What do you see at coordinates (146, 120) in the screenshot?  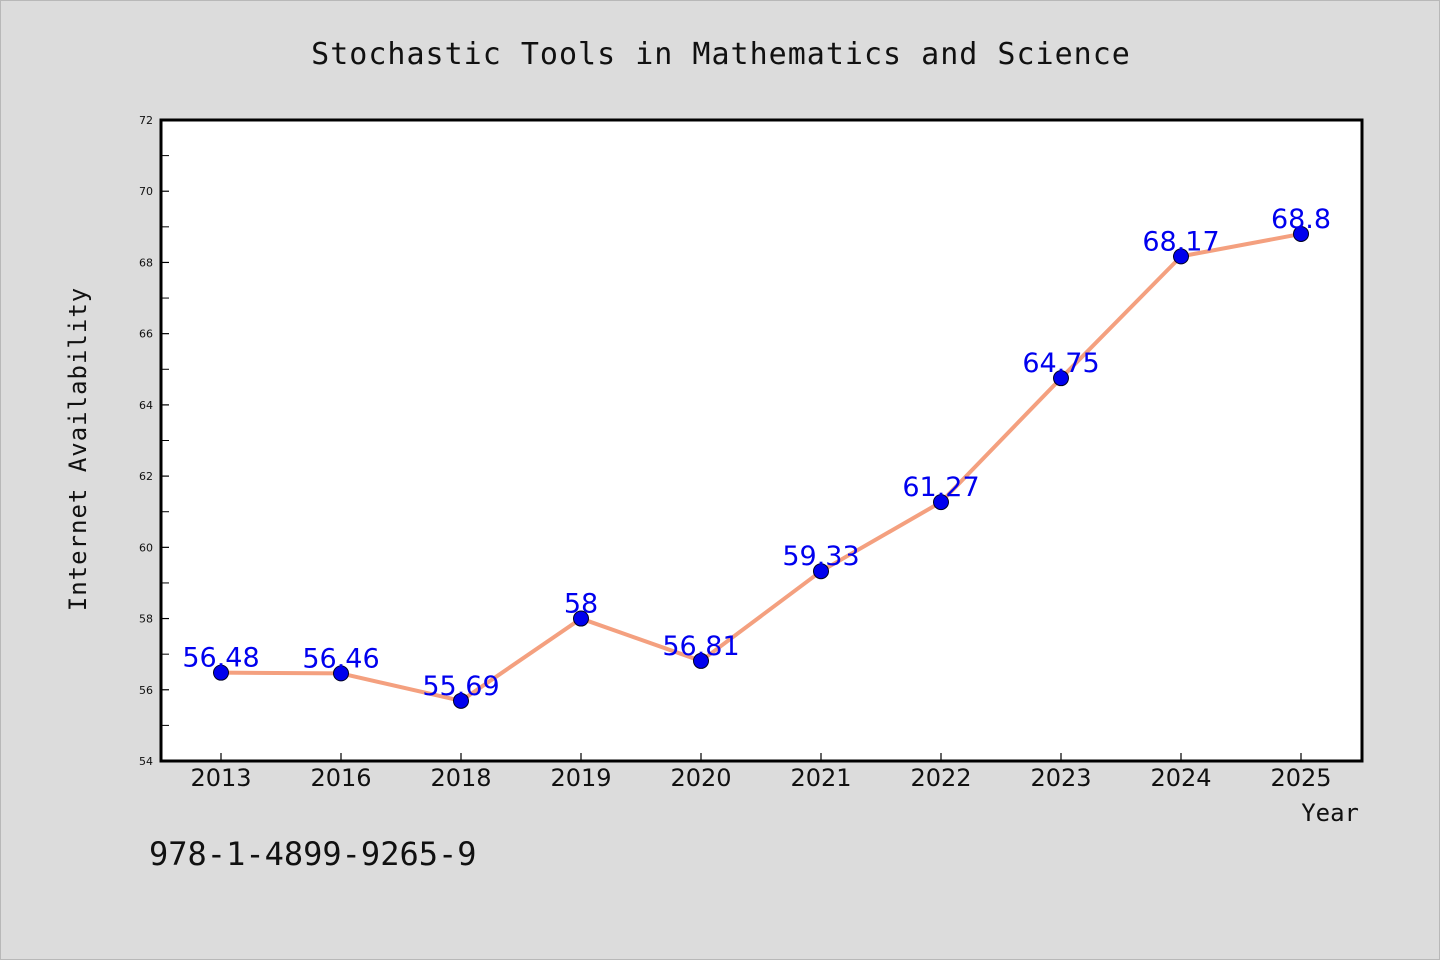 I see `y-tick-label: 72` at bounding box center [146, 120].